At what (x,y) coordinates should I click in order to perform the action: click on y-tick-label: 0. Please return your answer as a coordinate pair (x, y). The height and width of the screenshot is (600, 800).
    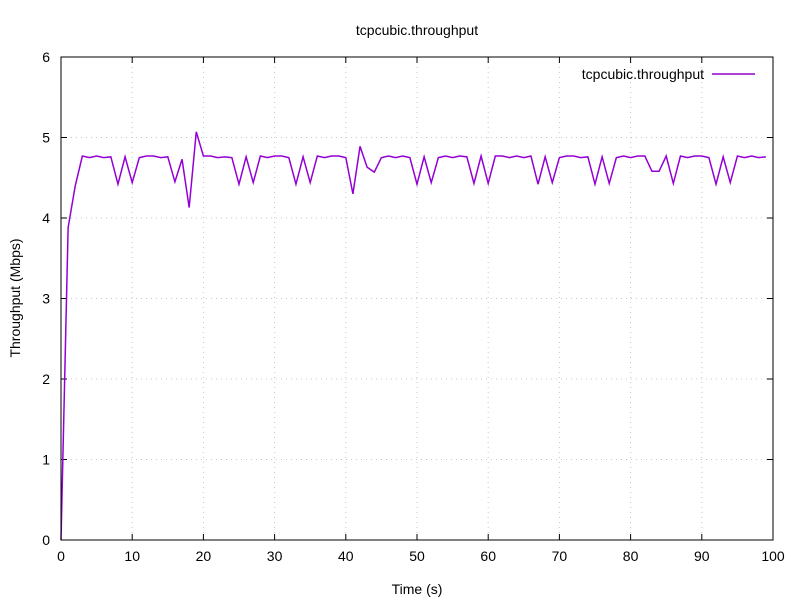
    Looking at the image, I should click on (46, 540).